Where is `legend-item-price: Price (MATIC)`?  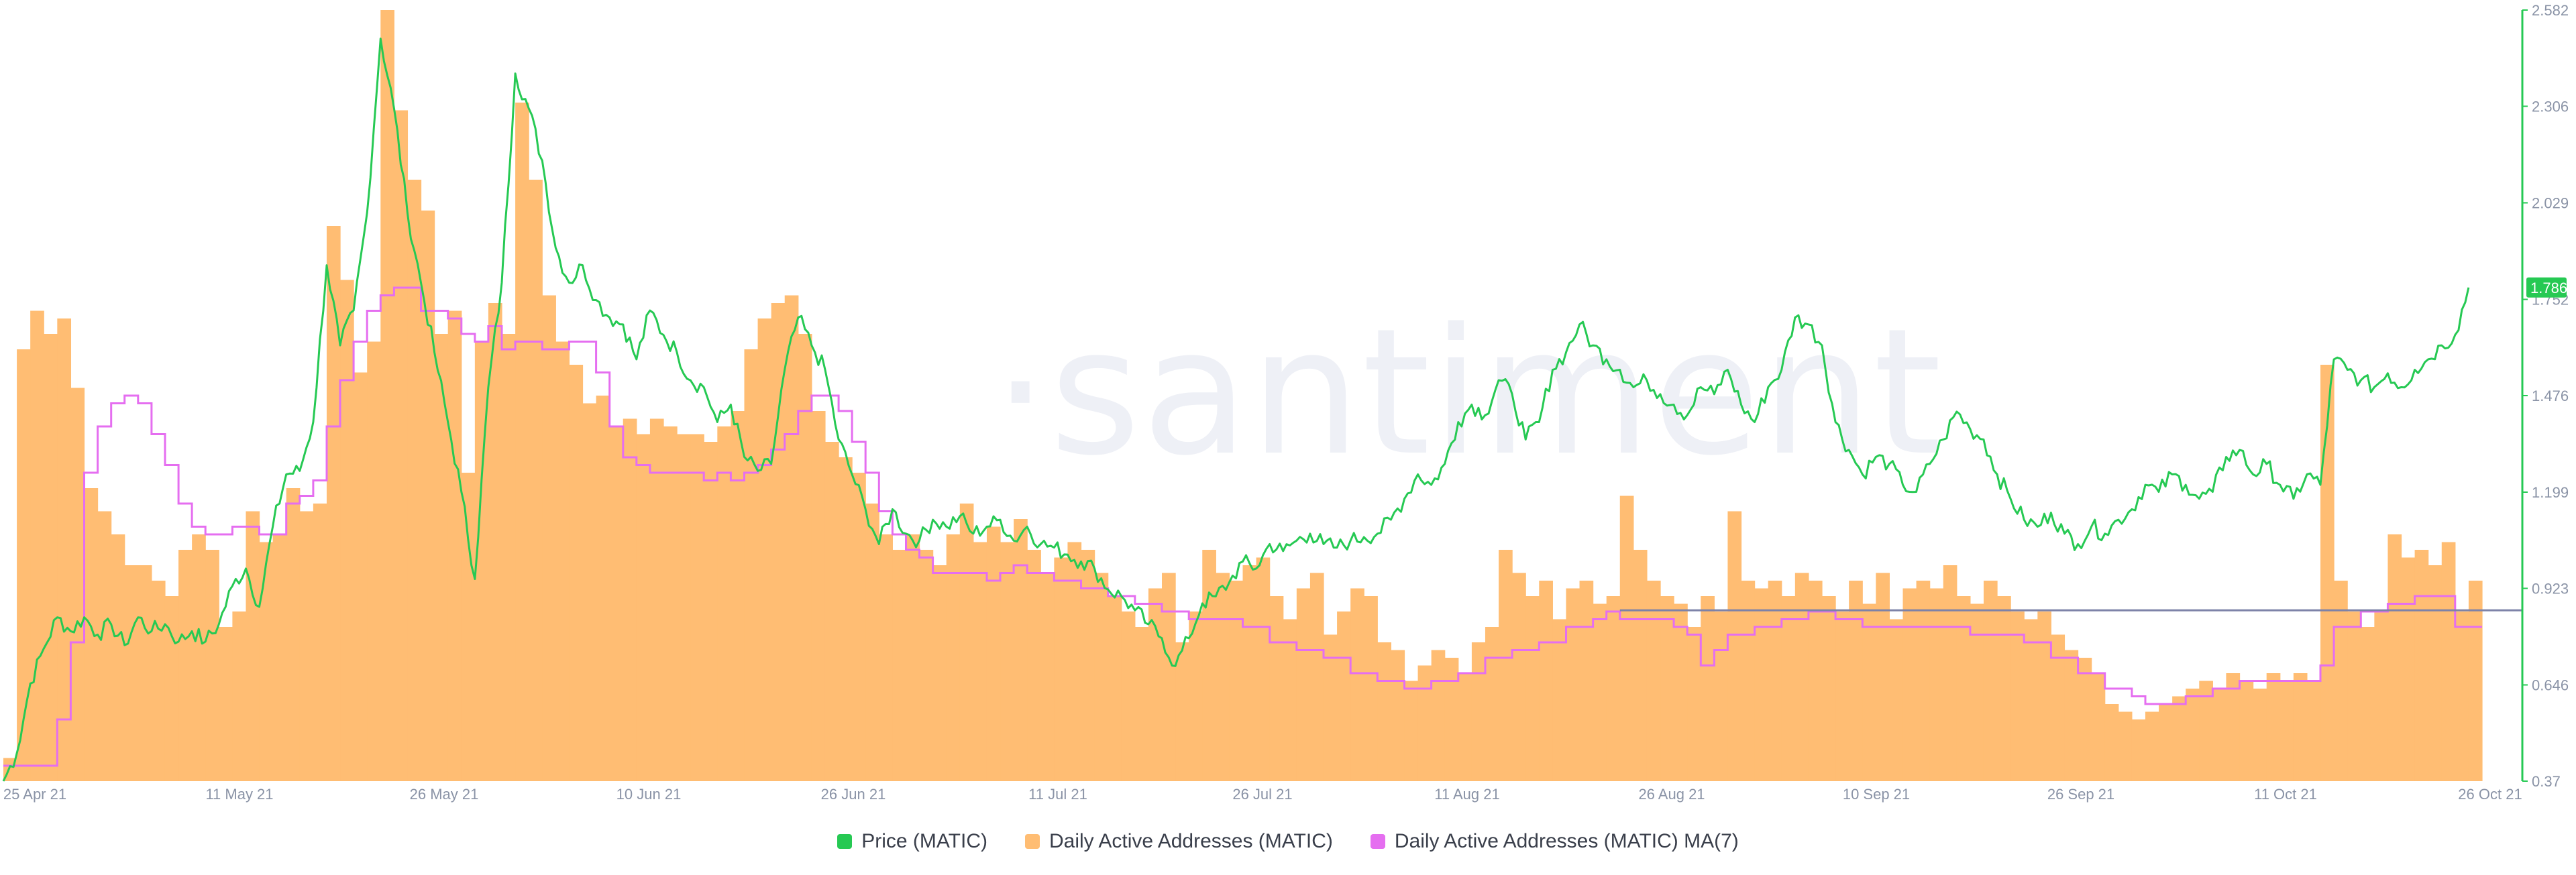
legend-item-price: Price (MATIC) is located at coordinates (912, 841).